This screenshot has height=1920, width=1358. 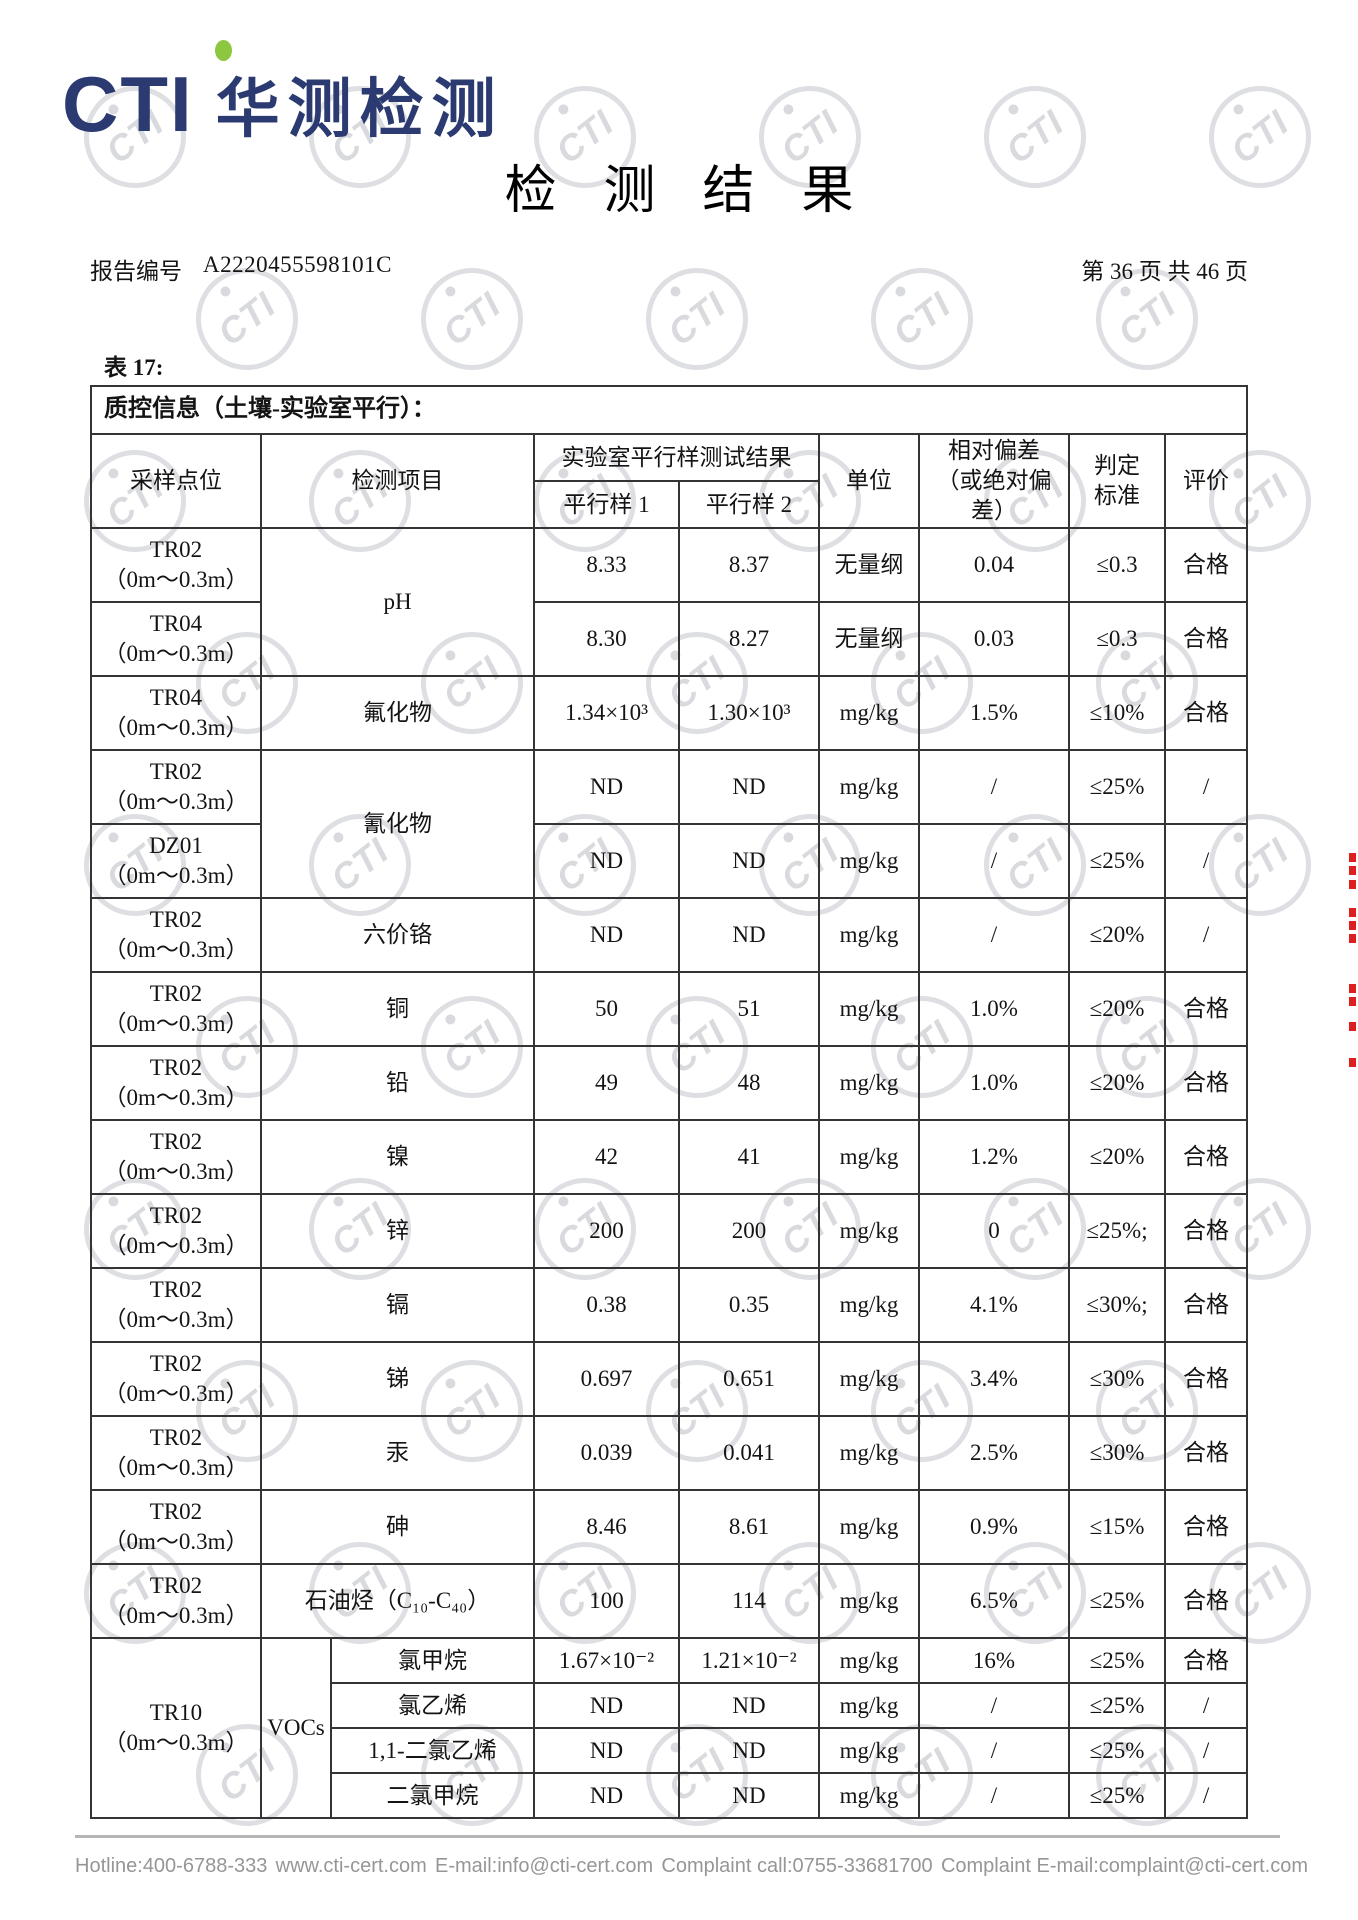 What do you see at coordinates (676, 457) in the screenshot?
I see `col-header-parallel-results: 实验室平行样测试结果` at bounding box center [676, 457].